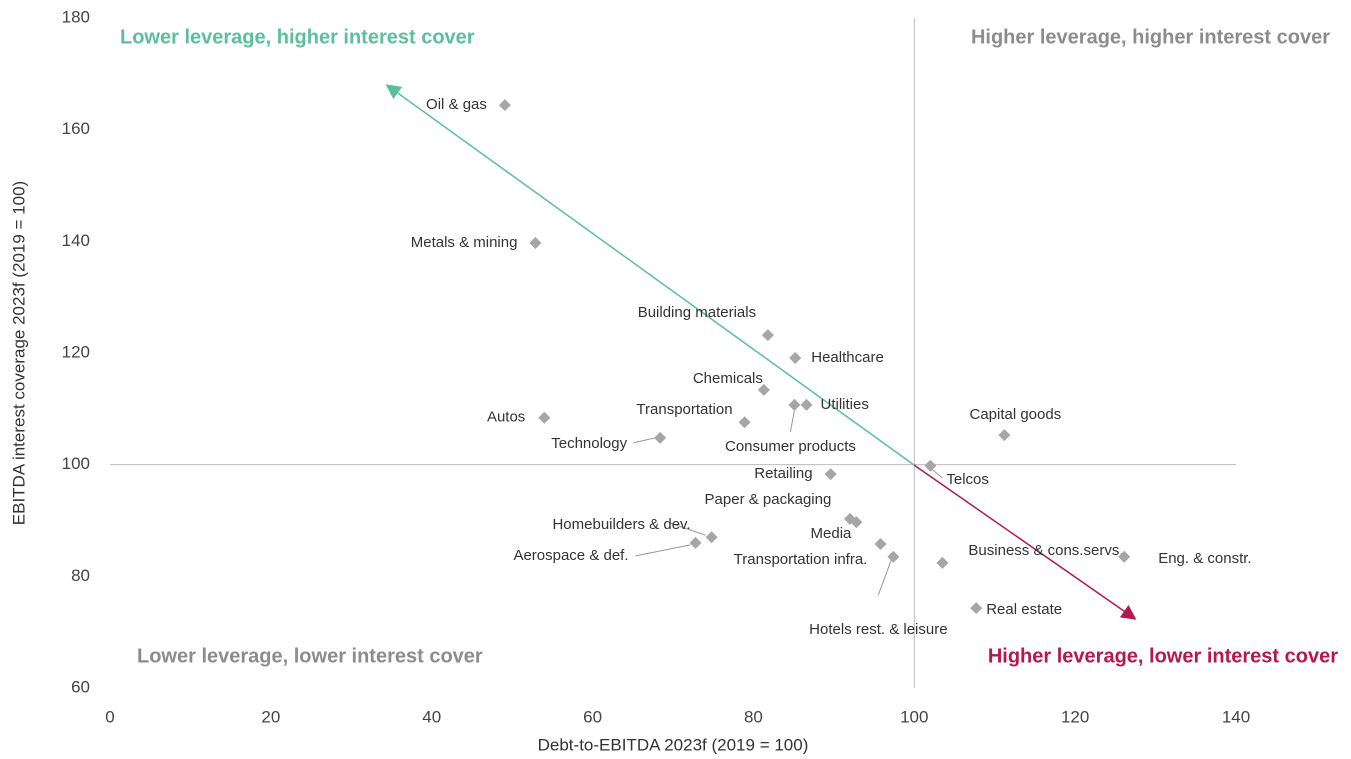 The height and width of the screenshot is (759, 1351). I want to click on y-tick-label: 160, so click(76, 128).